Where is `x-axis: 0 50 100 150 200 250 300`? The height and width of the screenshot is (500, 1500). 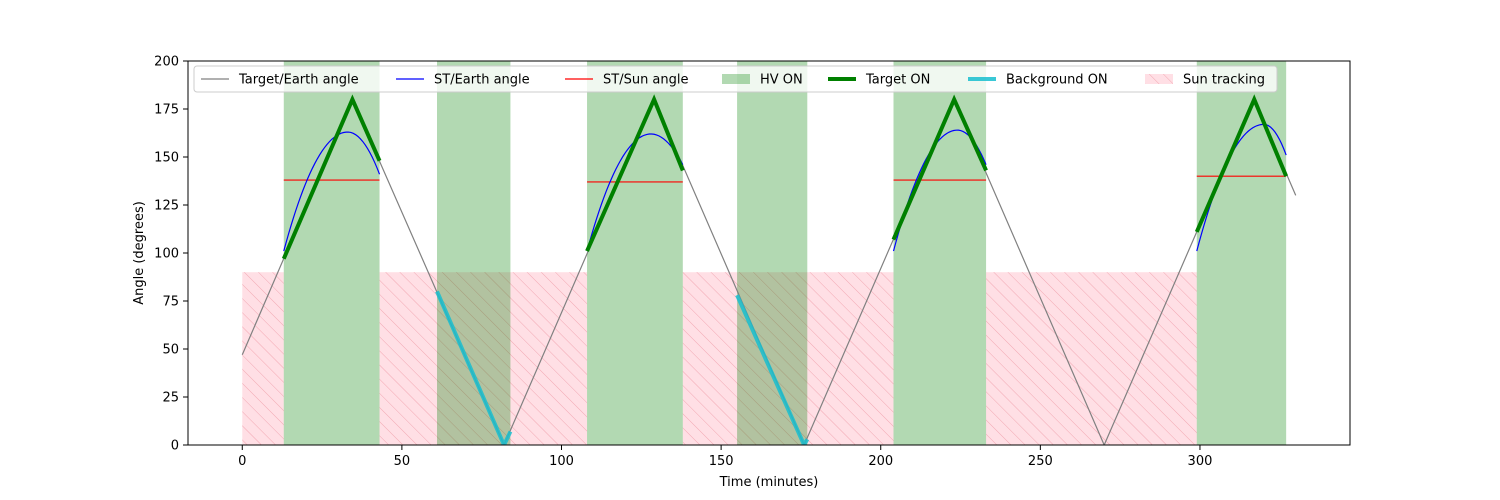 x-axis: 0 50 100 150 200 250 300 is located at coordinates (725, 457).